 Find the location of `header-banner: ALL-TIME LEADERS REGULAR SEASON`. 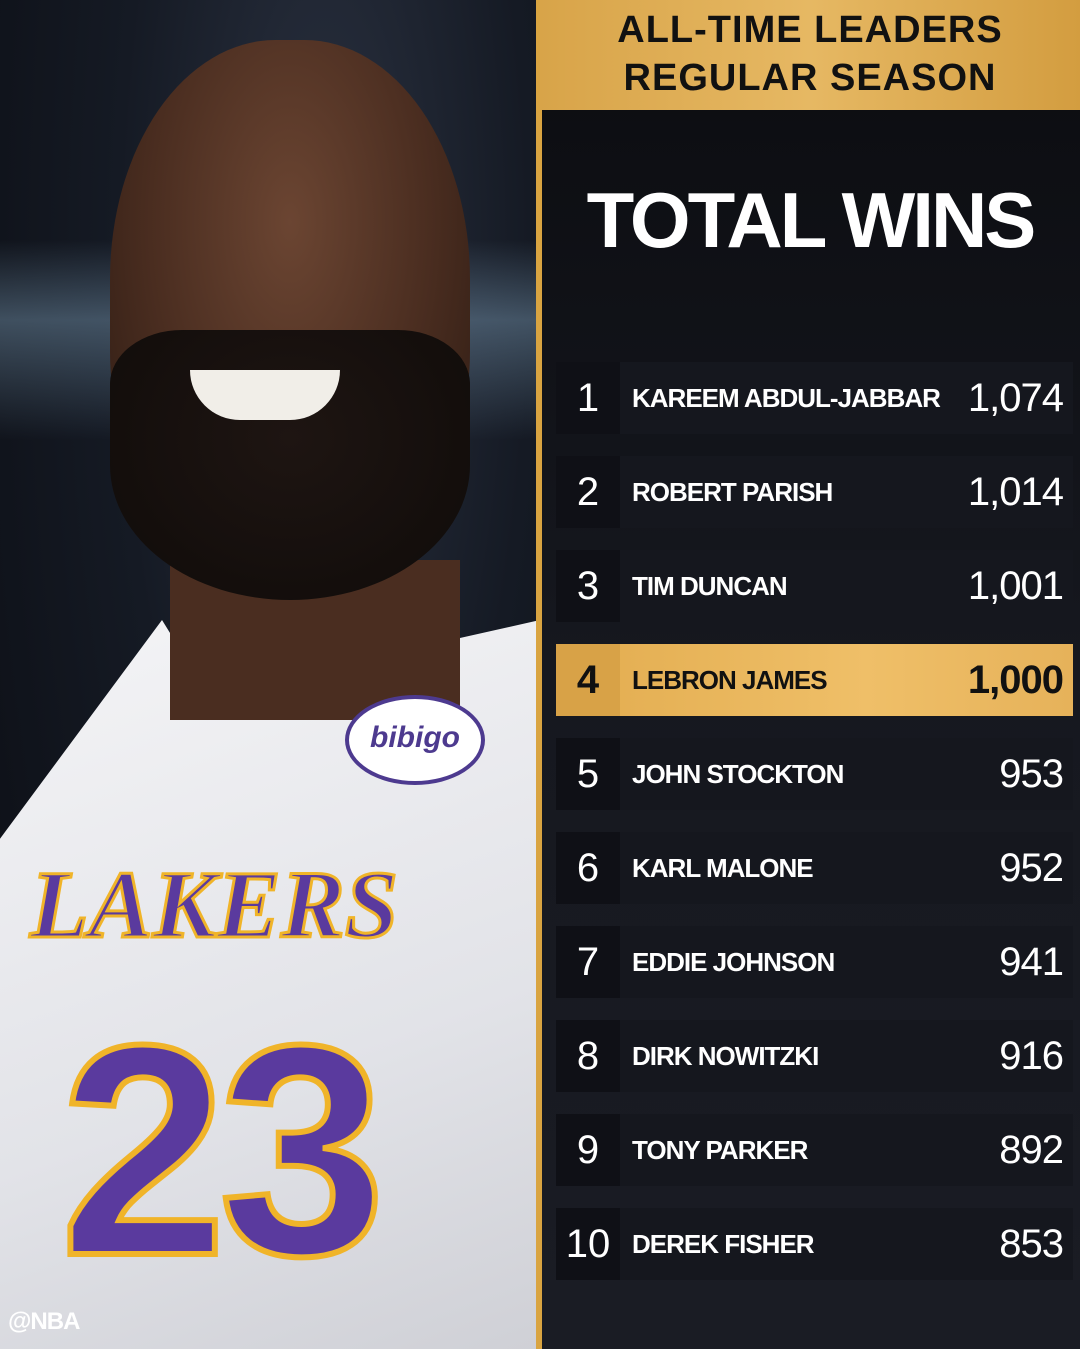

header-banner: ALL-TIME LEADERS REGULAR SEASON is located at coordinates (810, 55).